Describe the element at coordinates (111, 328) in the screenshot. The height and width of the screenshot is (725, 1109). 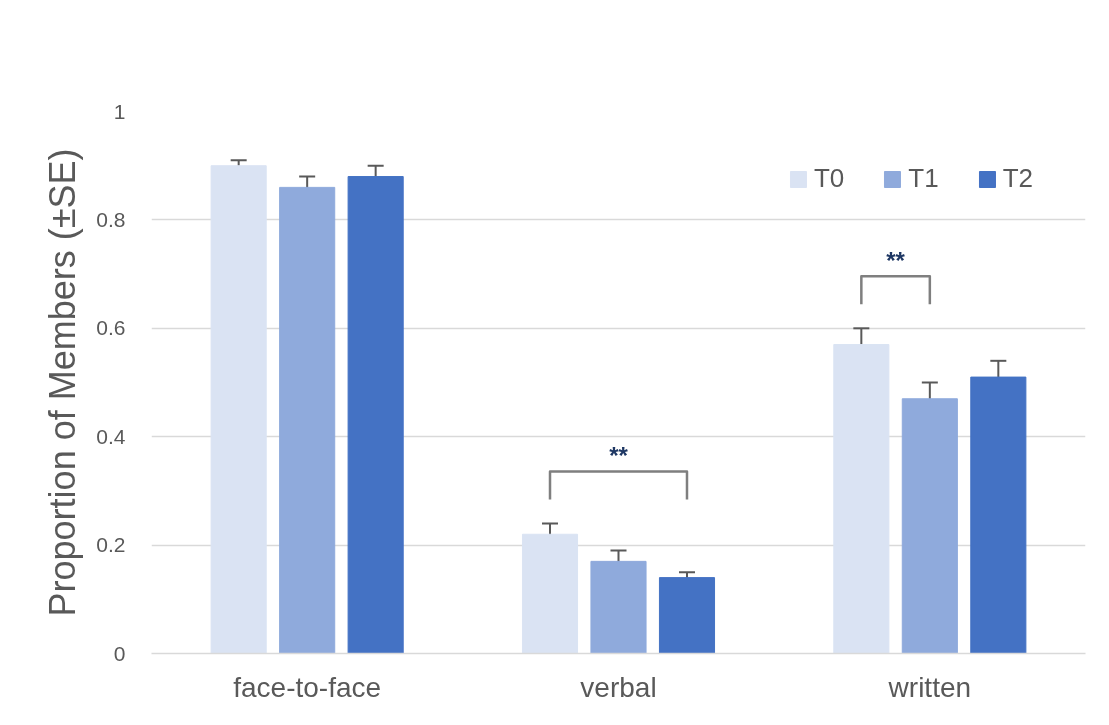
I see `y-tick-label: 0.6` at that location.